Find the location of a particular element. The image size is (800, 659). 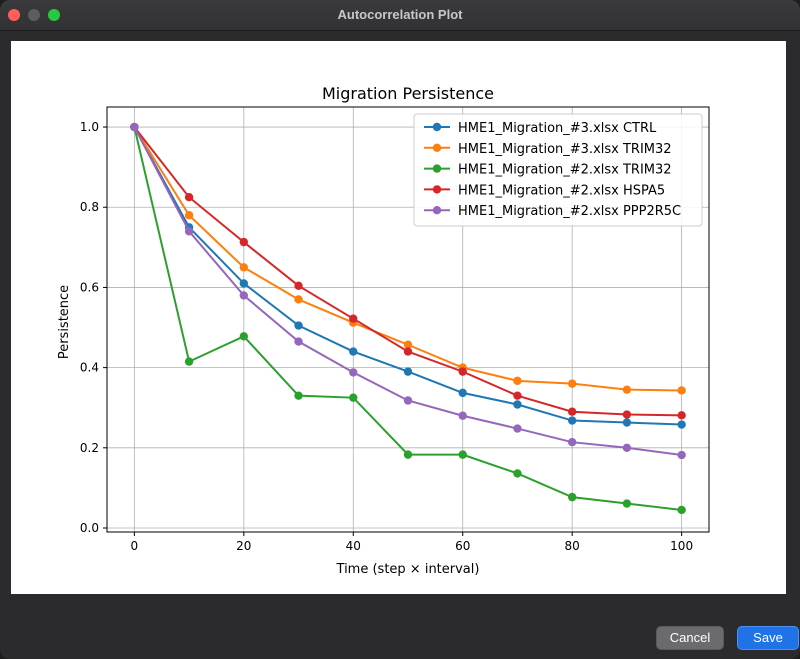

y-tick-label: 0.0 is located at coordinates (89, 528).